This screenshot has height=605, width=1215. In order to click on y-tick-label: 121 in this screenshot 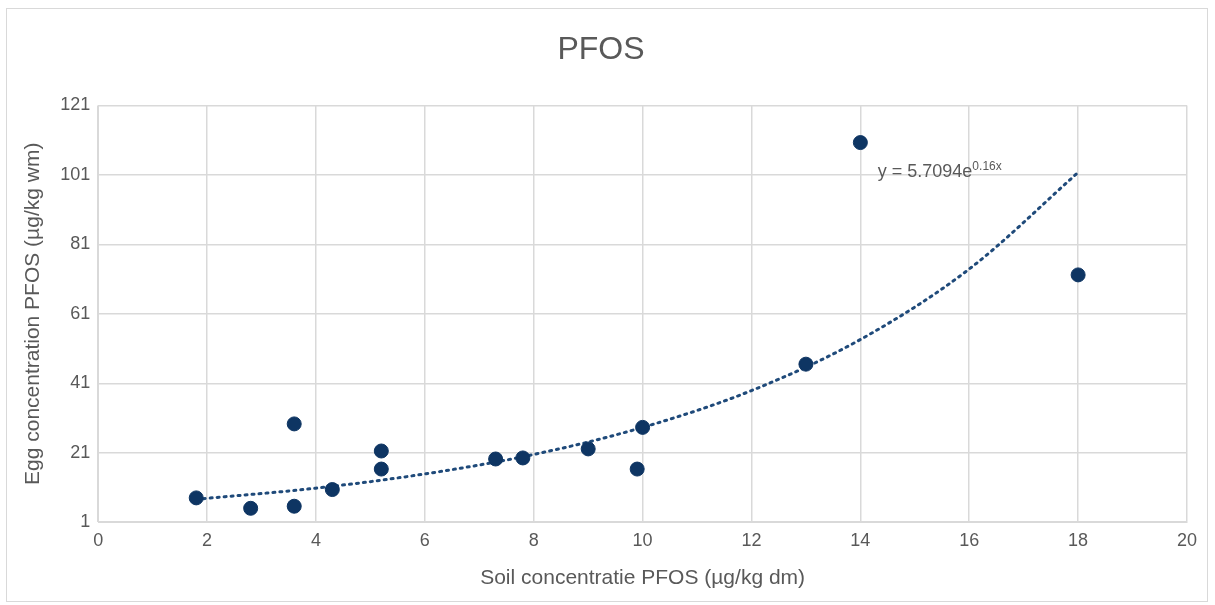, I will do `click(75, 104)`.